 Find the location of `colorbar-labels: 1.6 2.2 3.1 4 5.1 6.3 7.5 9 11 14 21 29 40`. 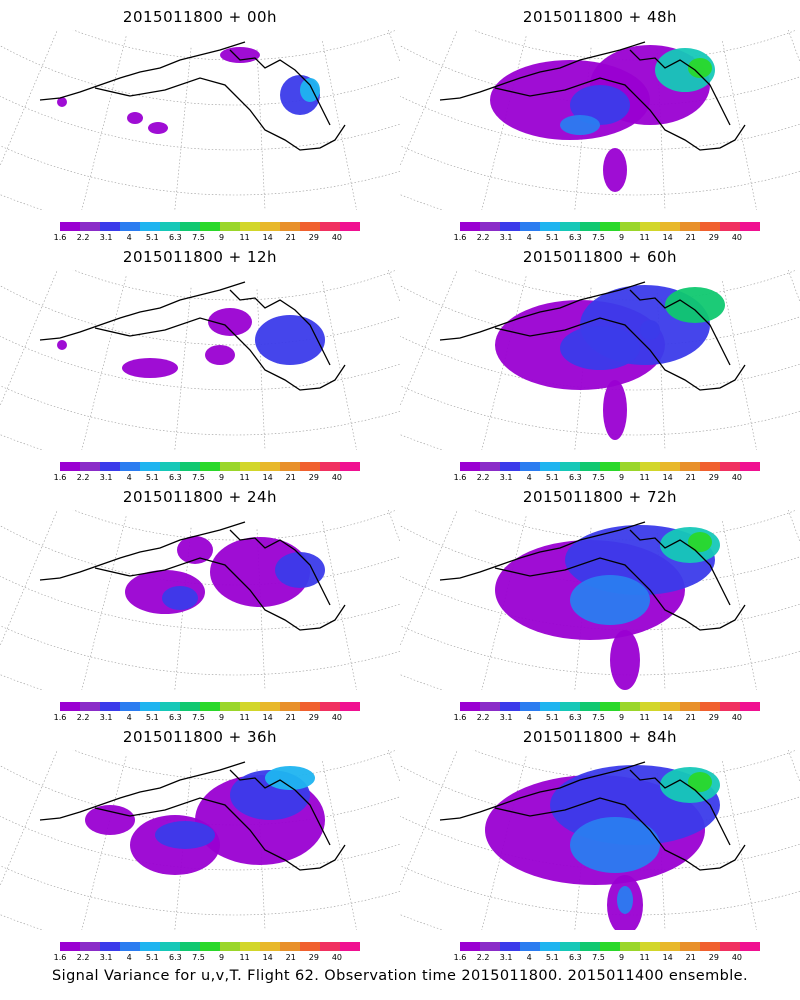

colorbar-labels: 1.6 2.2 3.1 4 5.1 6.3 7.5 9 11 14 21 29 40 is located at coordinates (207, 239).